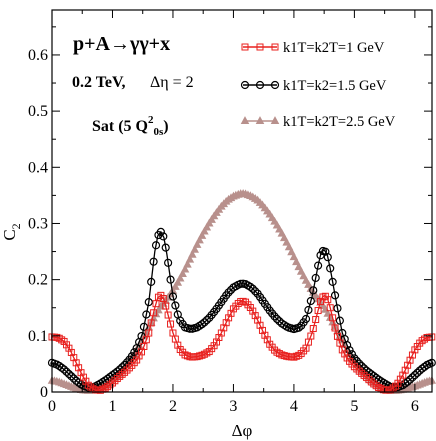 The height and width of the screenshot is (441, 436). Describe the element at coordinates (38, 167) in the screenshot. I see `y-tick-label: 0.4` at that location.